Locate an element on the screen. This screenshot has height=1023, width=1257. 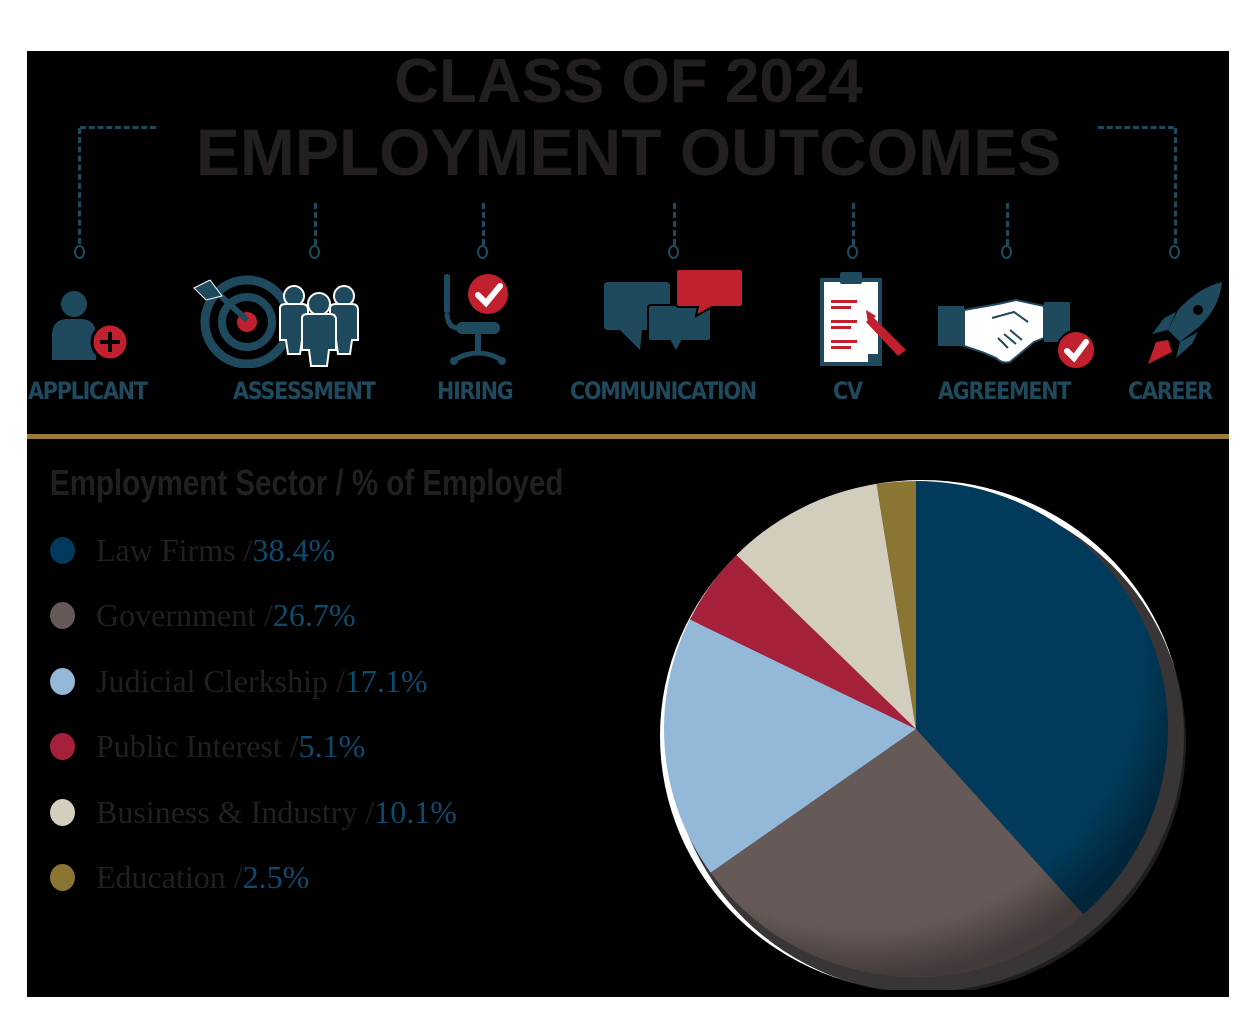
legend-item-education: Education / 2.5% is located at coordinates (179, 877).